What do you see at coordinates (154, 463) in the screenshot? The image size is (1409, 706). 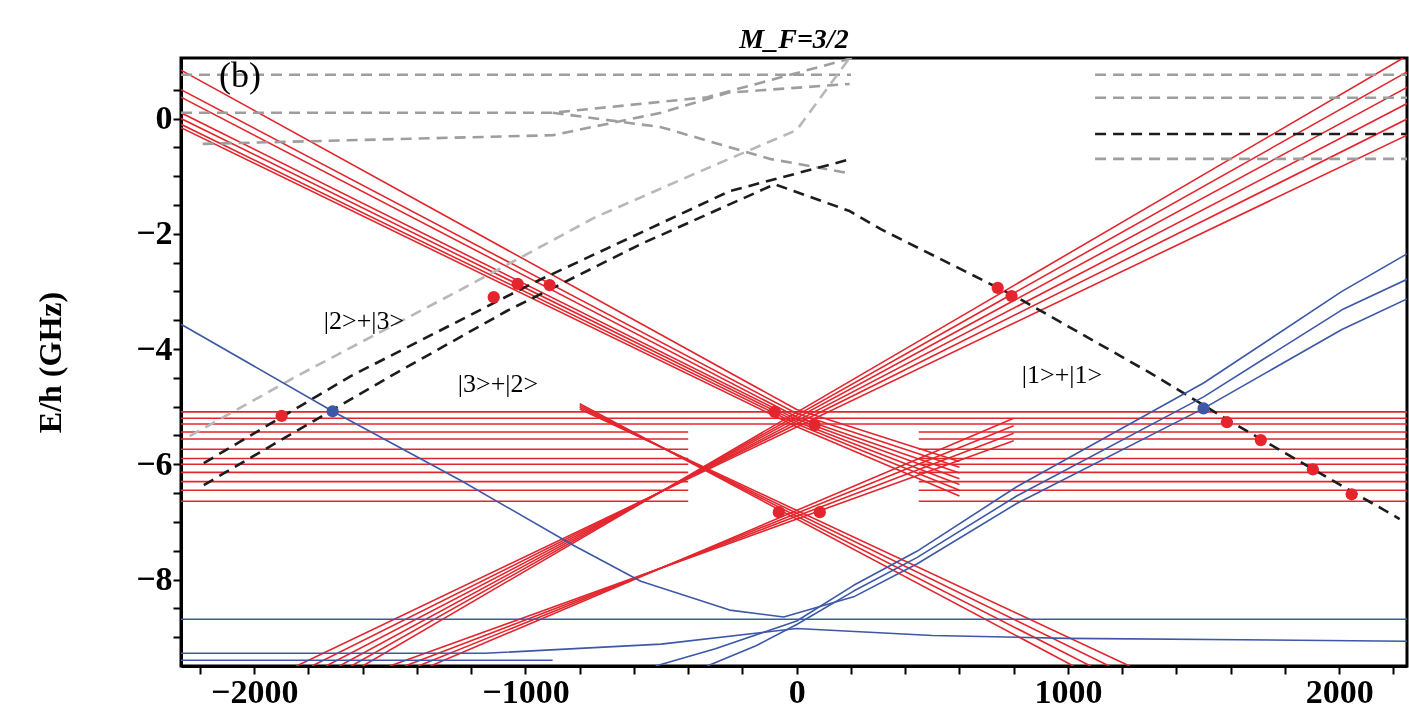 I see `y-tick-label: −6` at bounding box center [154, 463].